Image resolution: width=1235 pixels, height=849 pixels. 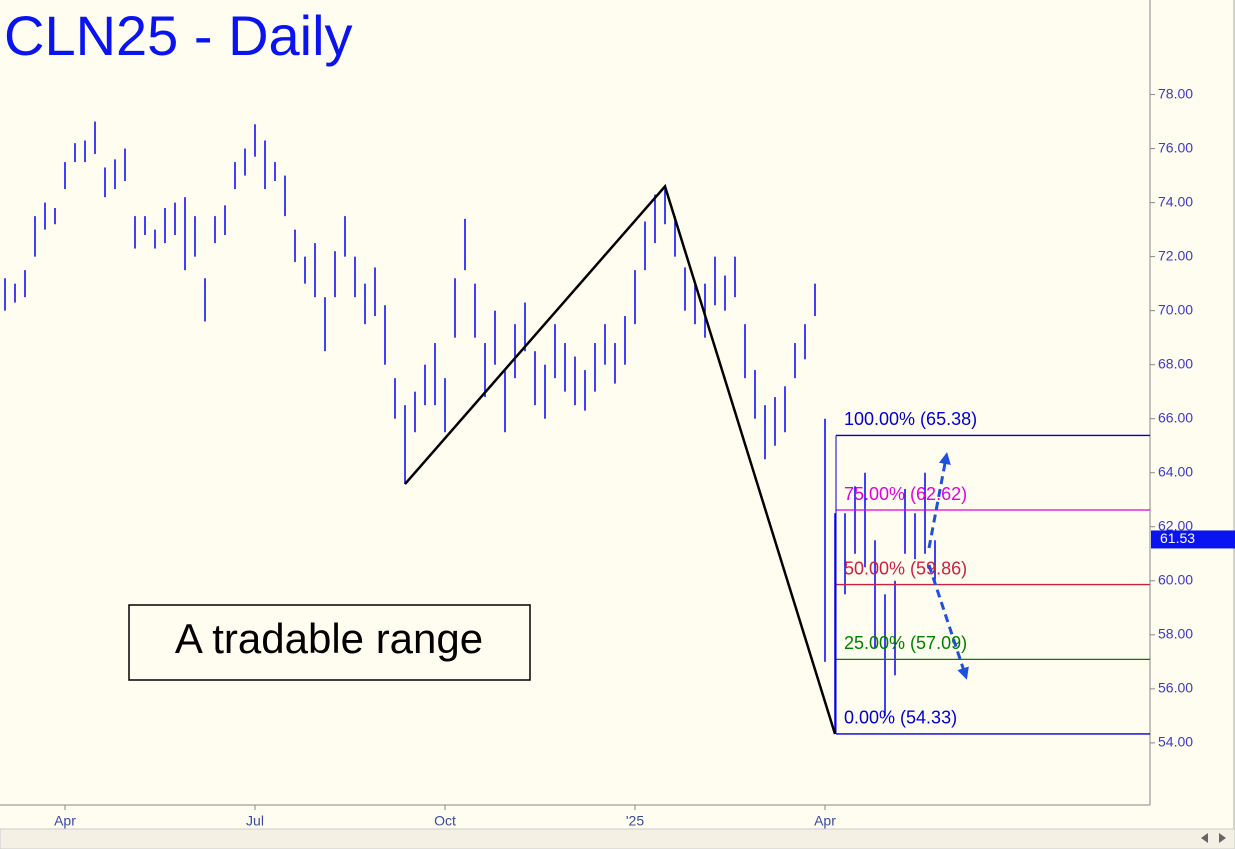 I want to click on x-tick-label: '25, so click(x=635, y=821).